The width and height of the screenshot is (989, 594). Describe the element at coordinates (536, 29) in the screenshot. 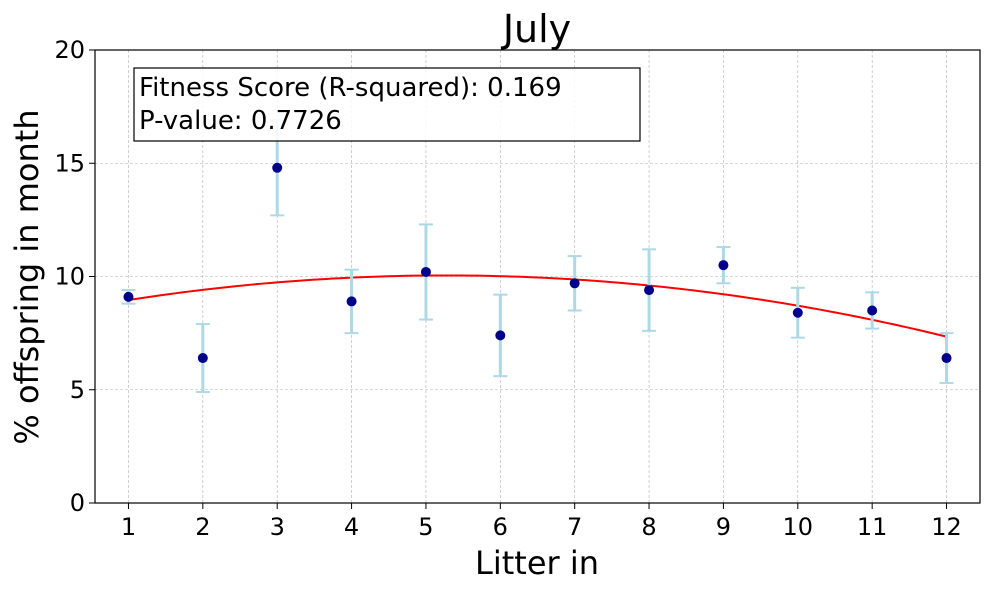

I see `chart-title: July` at that location.